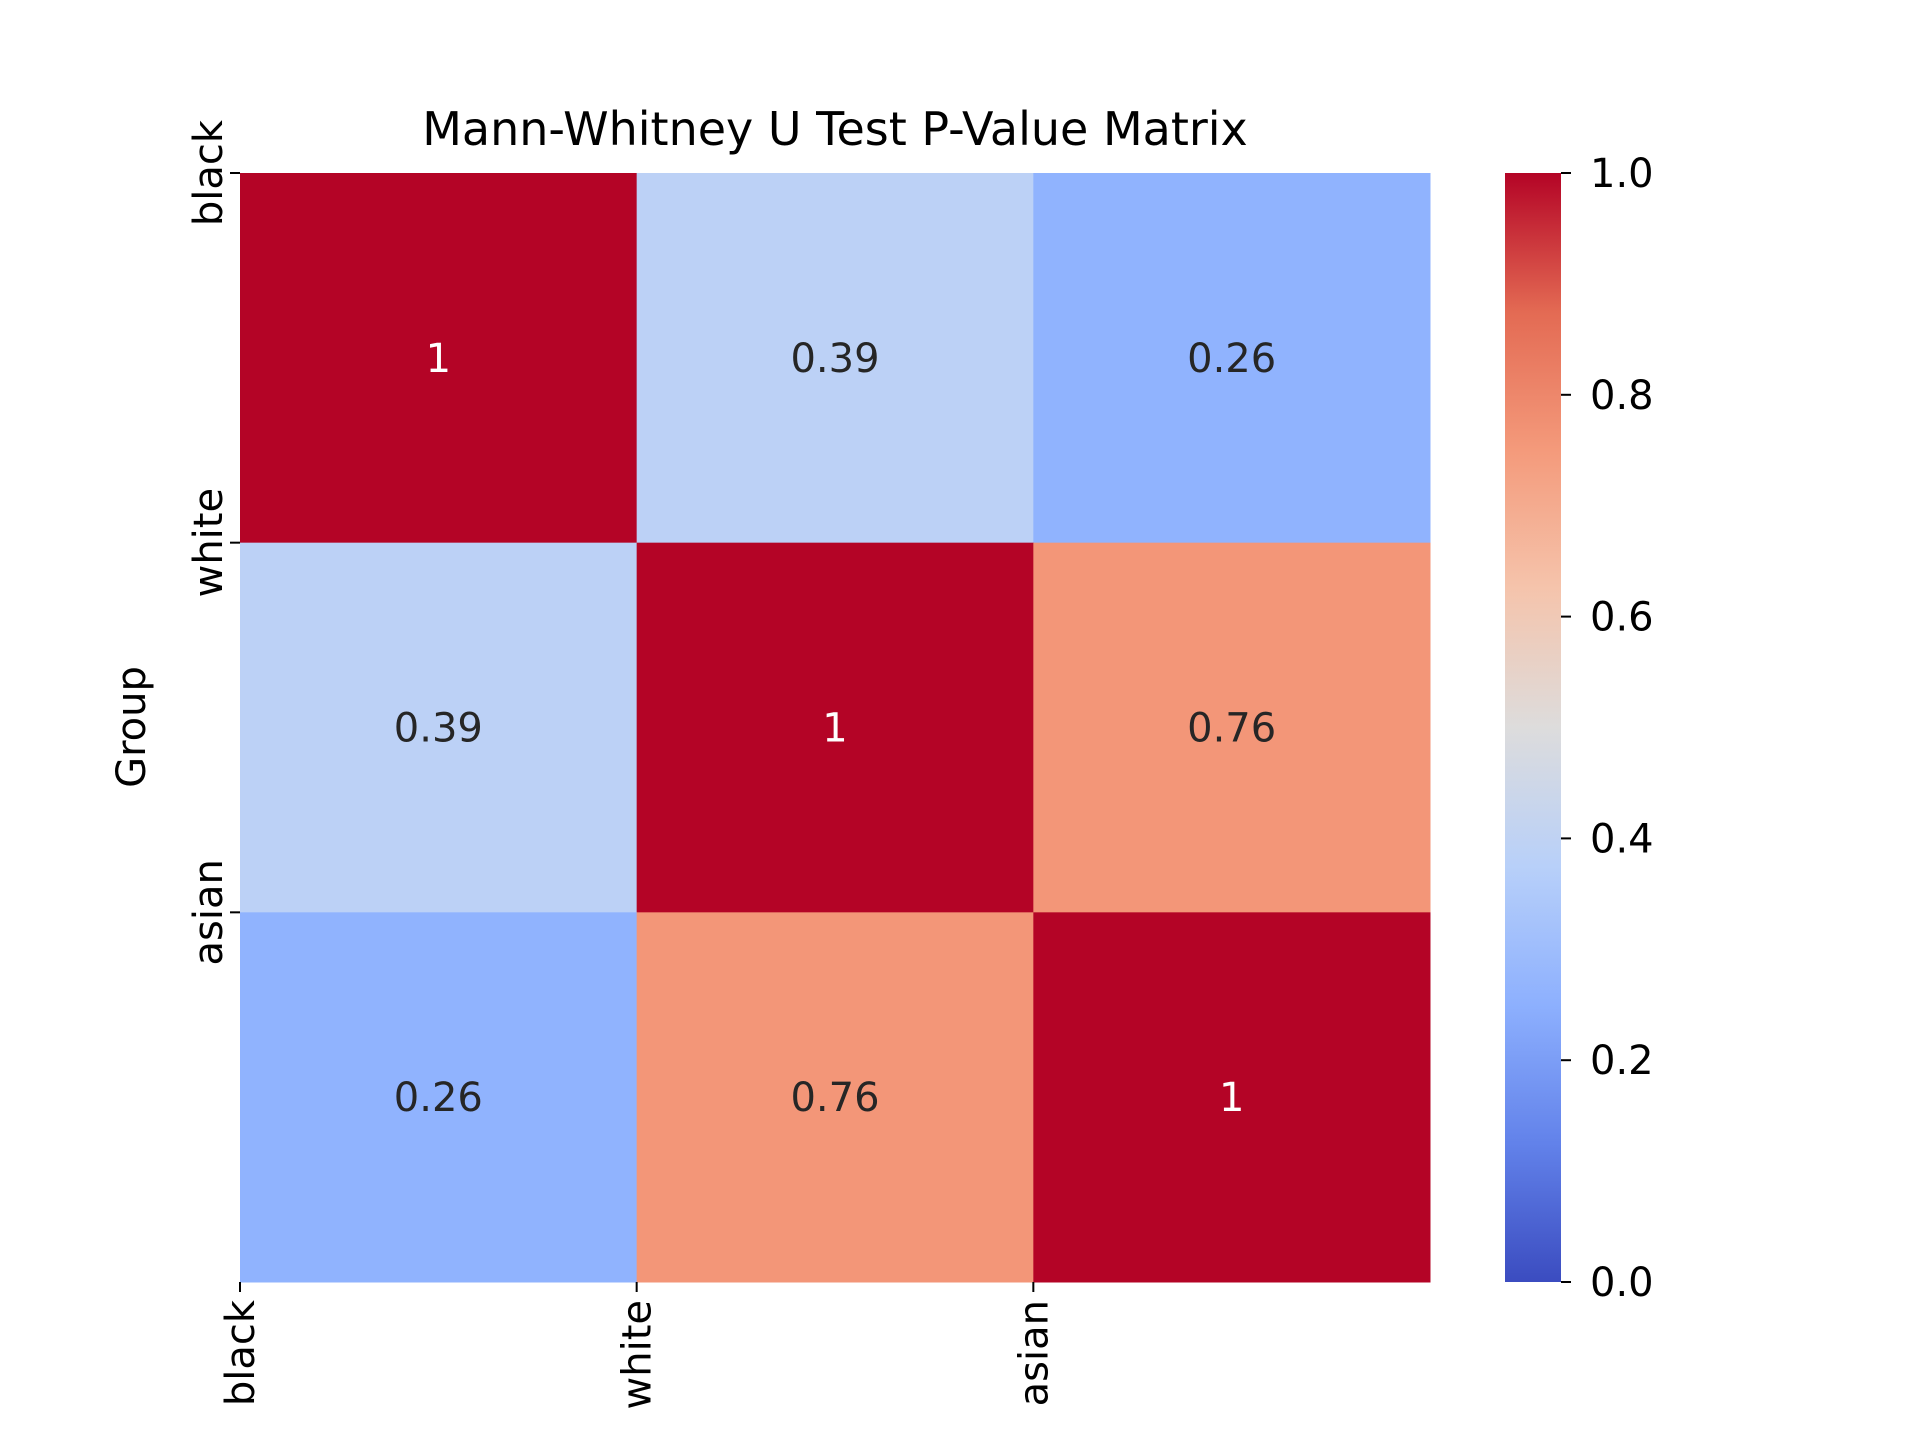  I want to click on x-tick-label: asian, so click(1034, 1353).